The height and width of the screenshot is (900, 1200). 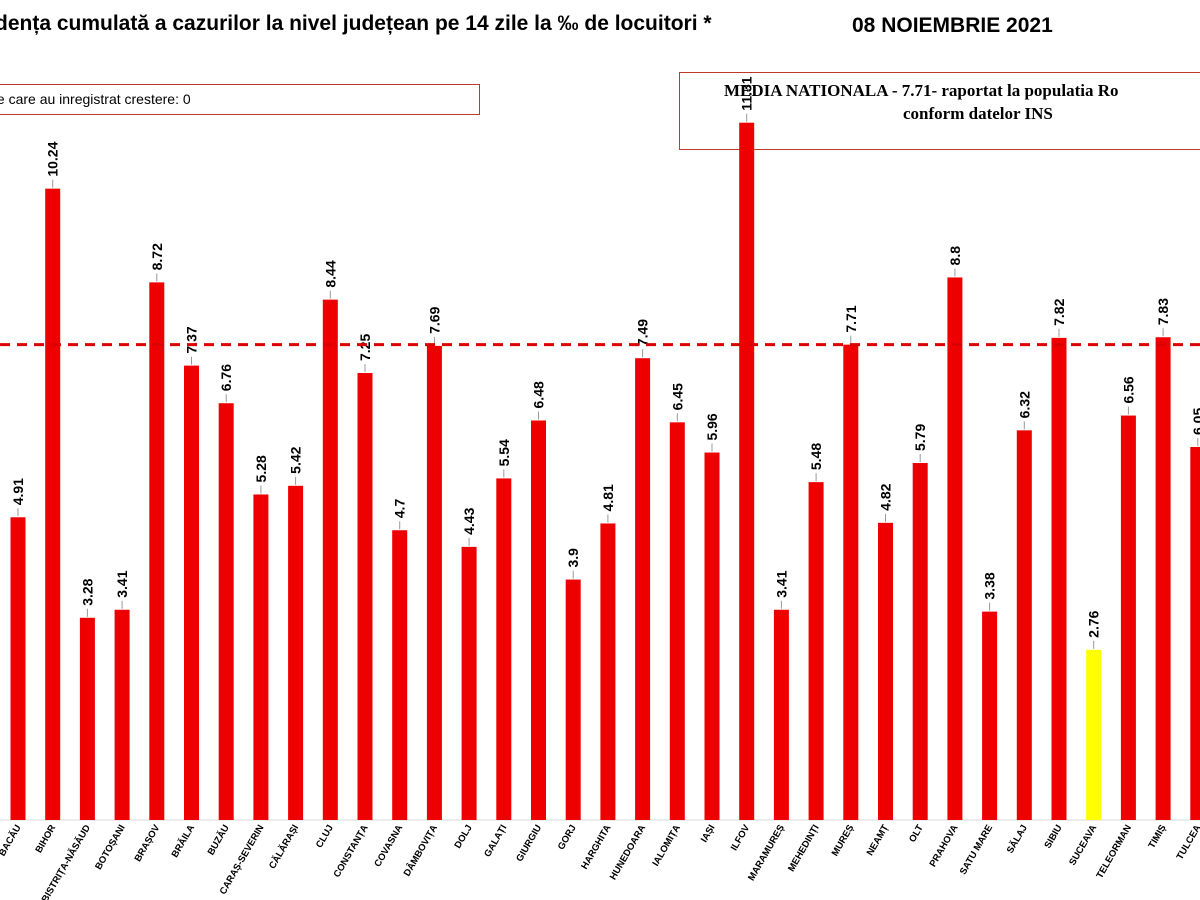 I want to click on data-label: 5.54, so click(x=504, y=452).